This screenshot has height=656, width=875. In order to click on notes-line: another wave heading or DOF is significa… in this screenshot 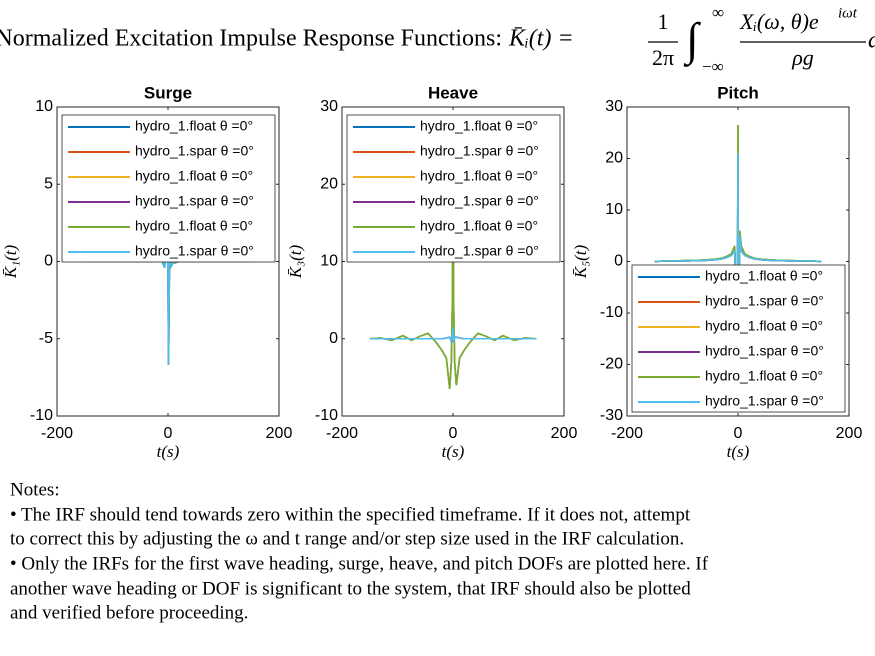, I will do `click(350, 588)`.